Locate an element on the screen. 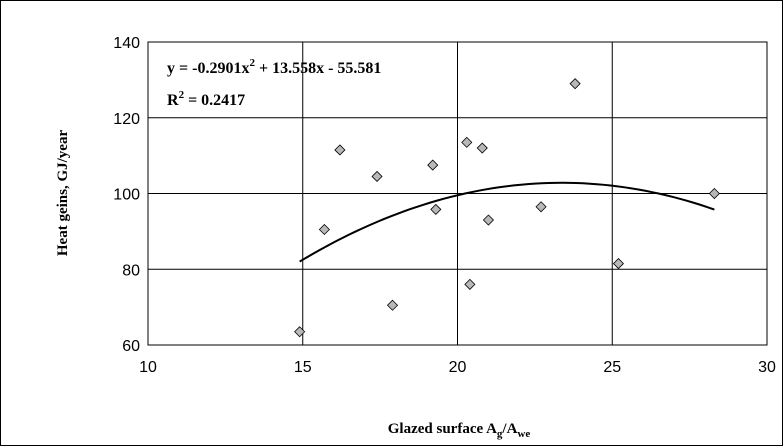  x-tick-label: 25 is located at coordinates (612, 367).